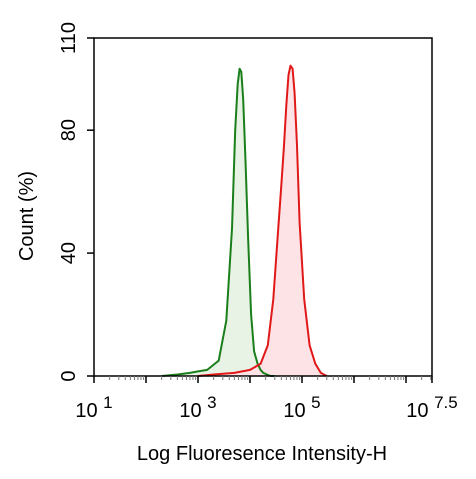  I want to click on y-tick-label: 110, so click(69, 38).